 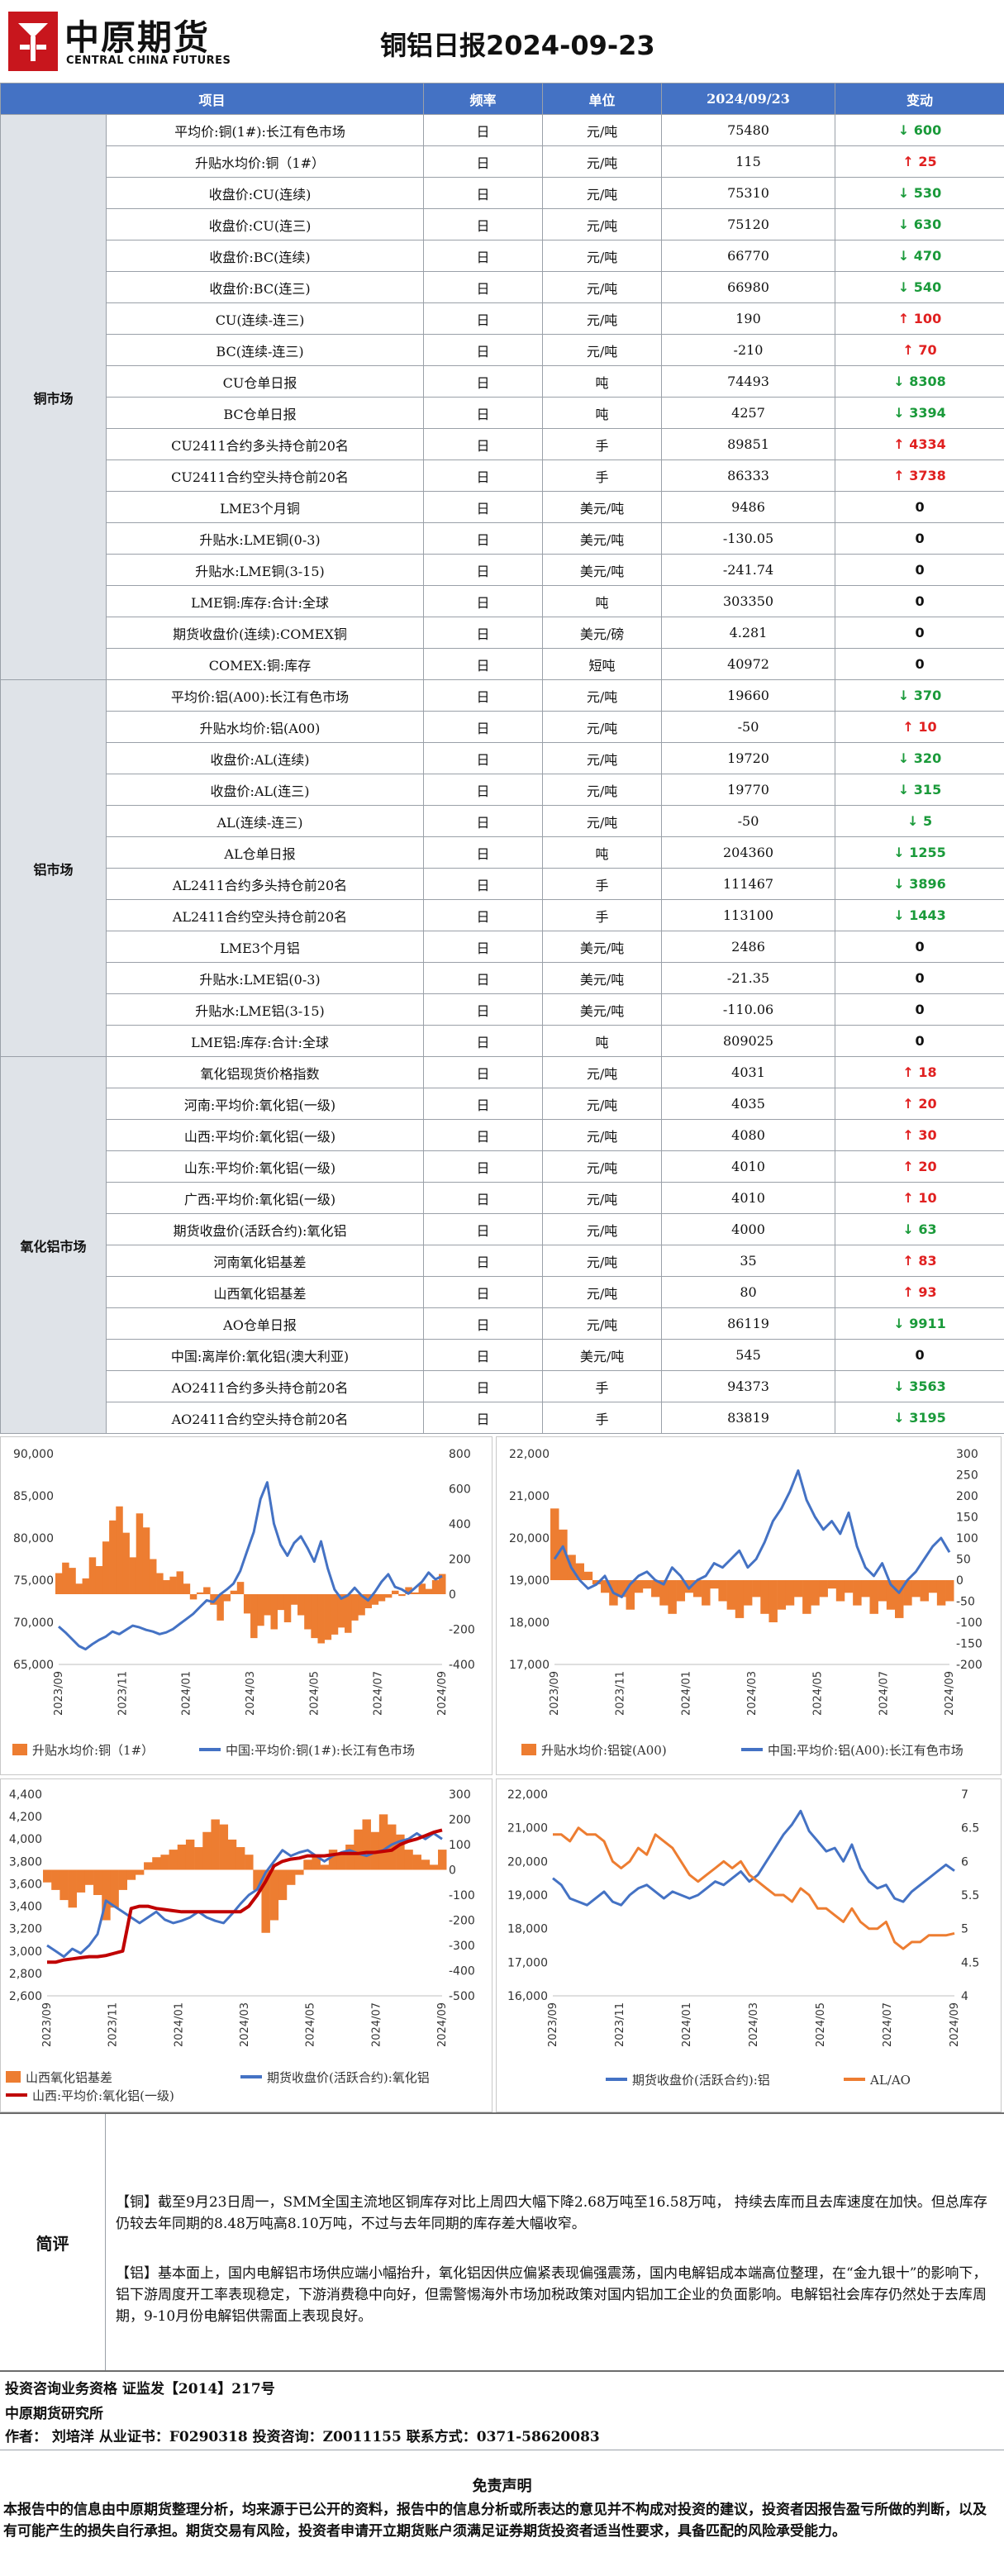 What do you see at coordinates (970, 1896) in the screenshot?
I see `right-tick-label: 5.5` at bounding box center [970, 1896].